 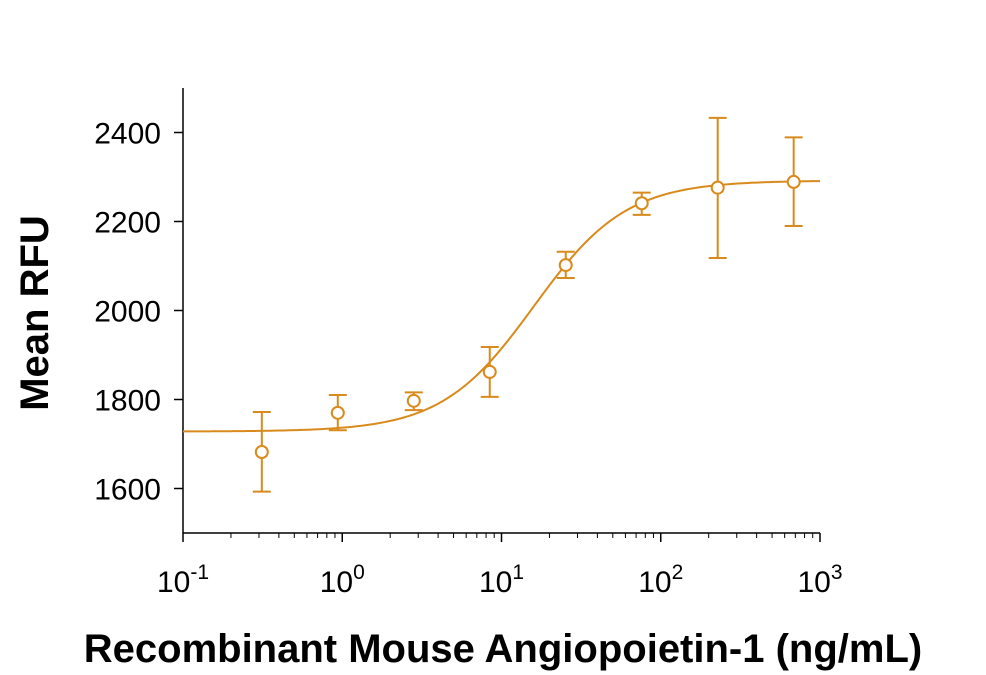 What do you see at coordinates (127, 401) in the screenshot?
I see `y-tick-label-1800: 1800` at bounding box center [127, 401].